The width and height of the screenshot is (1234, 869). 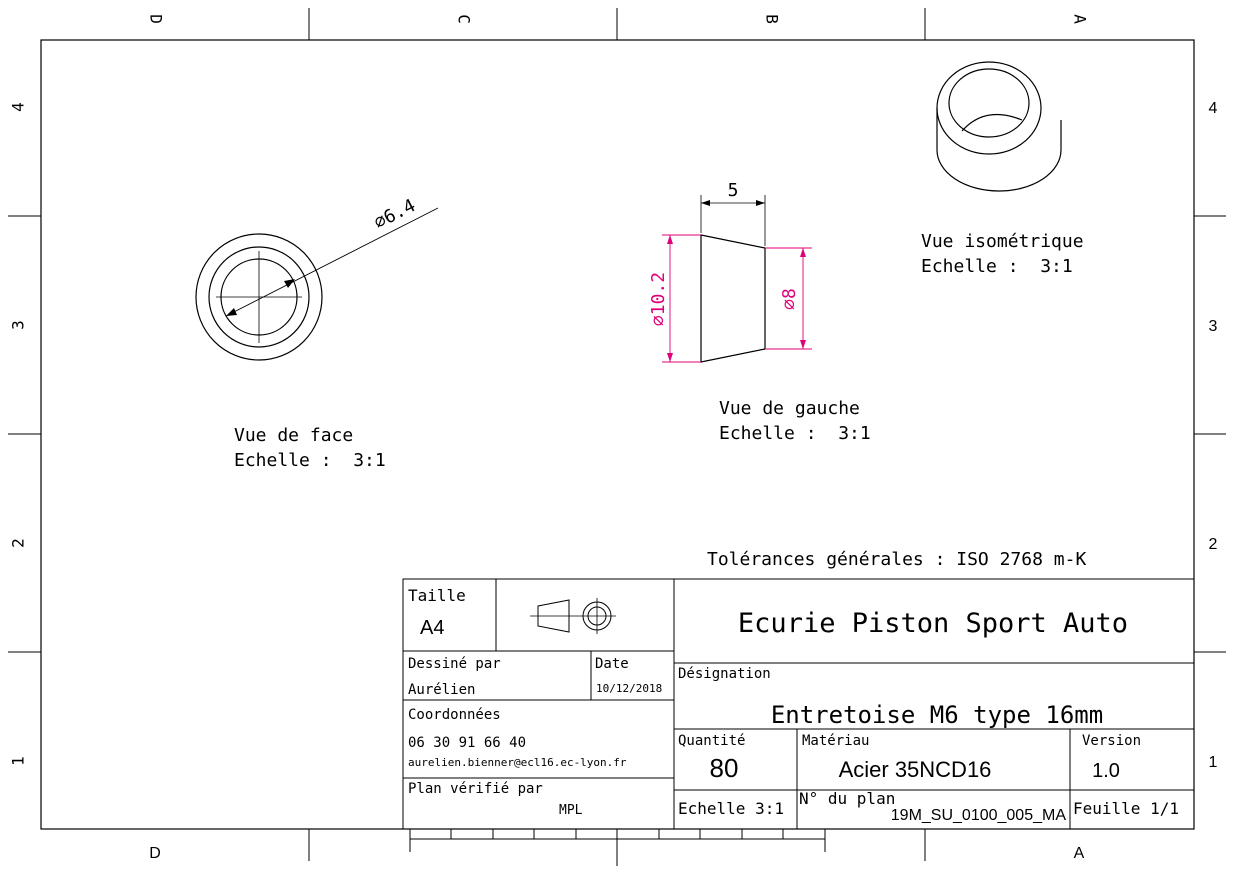 I want to click on isometric-view, so click(x=999, y=126).